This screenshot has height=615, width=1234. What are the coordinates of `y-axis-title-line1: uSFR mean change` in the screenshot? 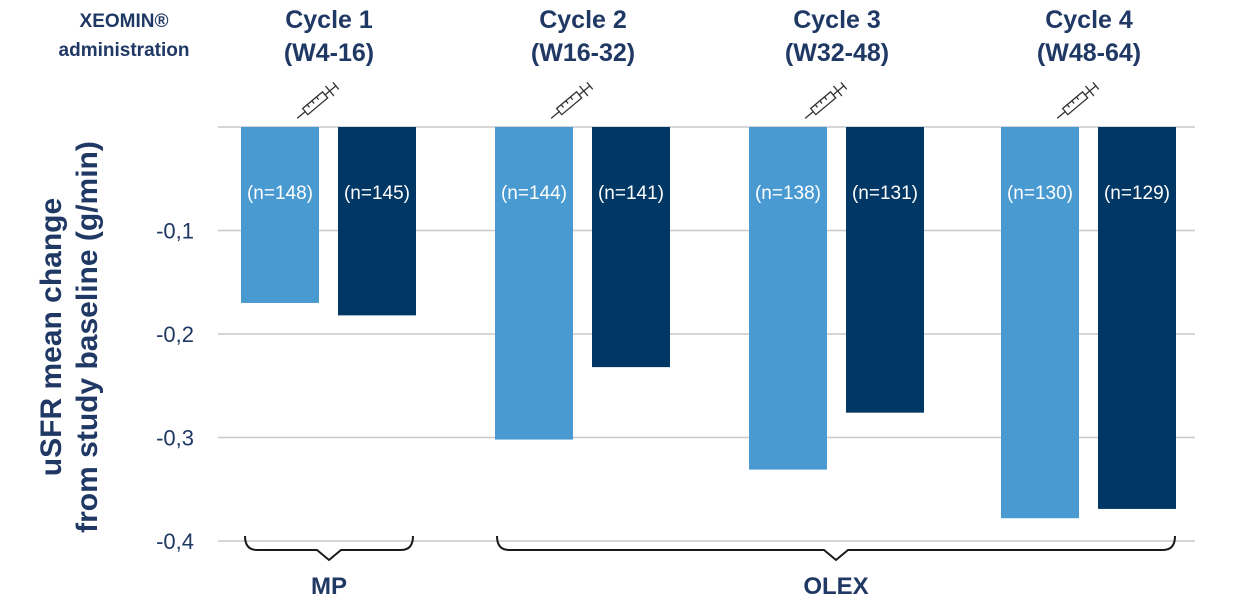 It's located at (51, 337).